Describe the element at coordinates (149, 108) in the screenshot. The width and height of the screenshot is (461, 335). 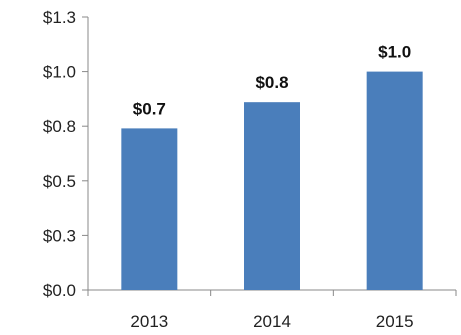
I see `data-label-2013: $0.7` at that location.